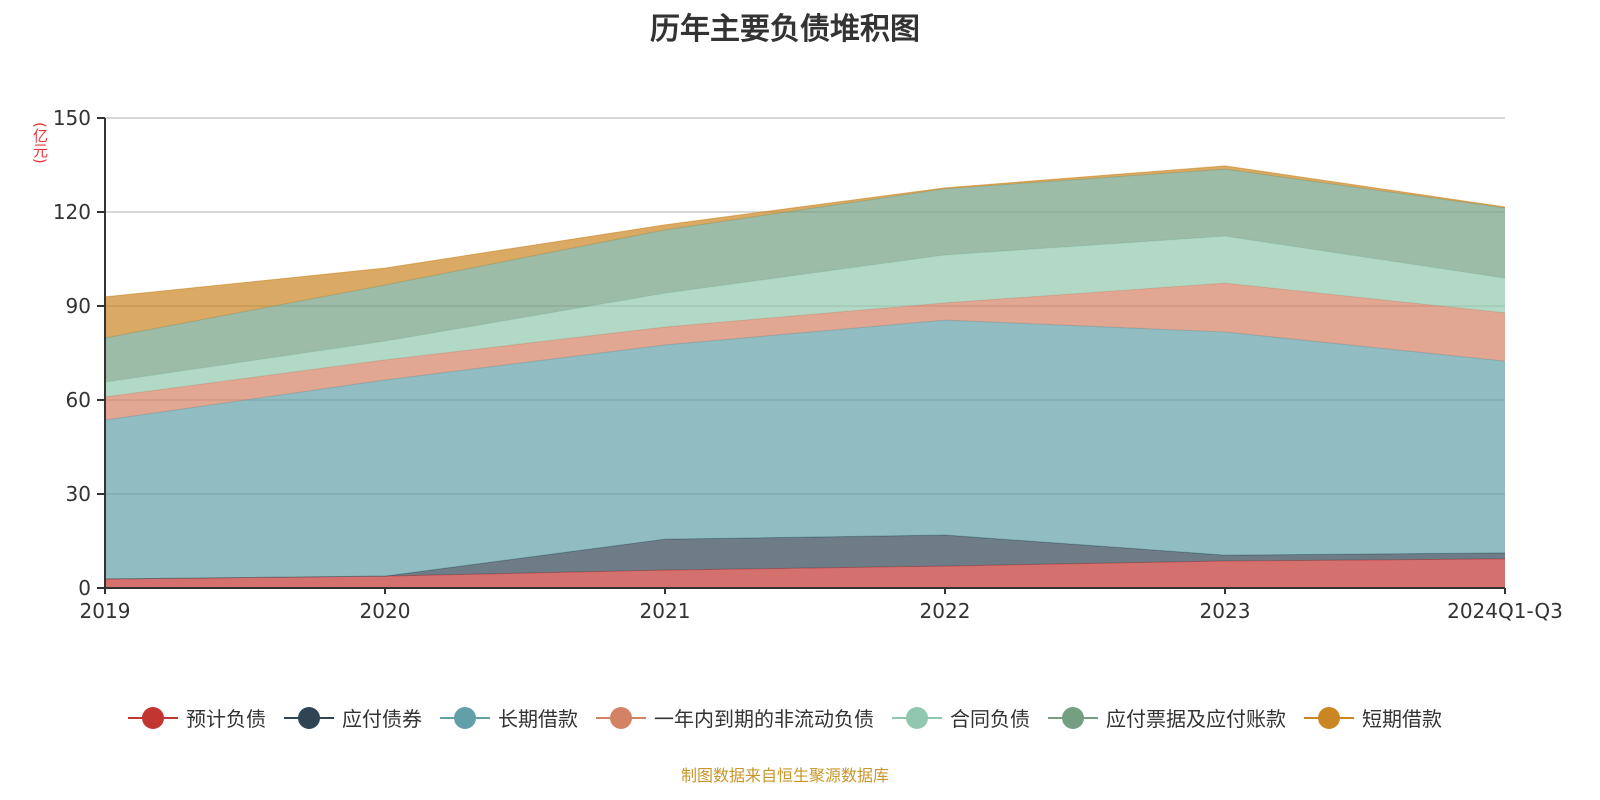  I want to click on legend-item: 短期借款, so click(1373, 717).